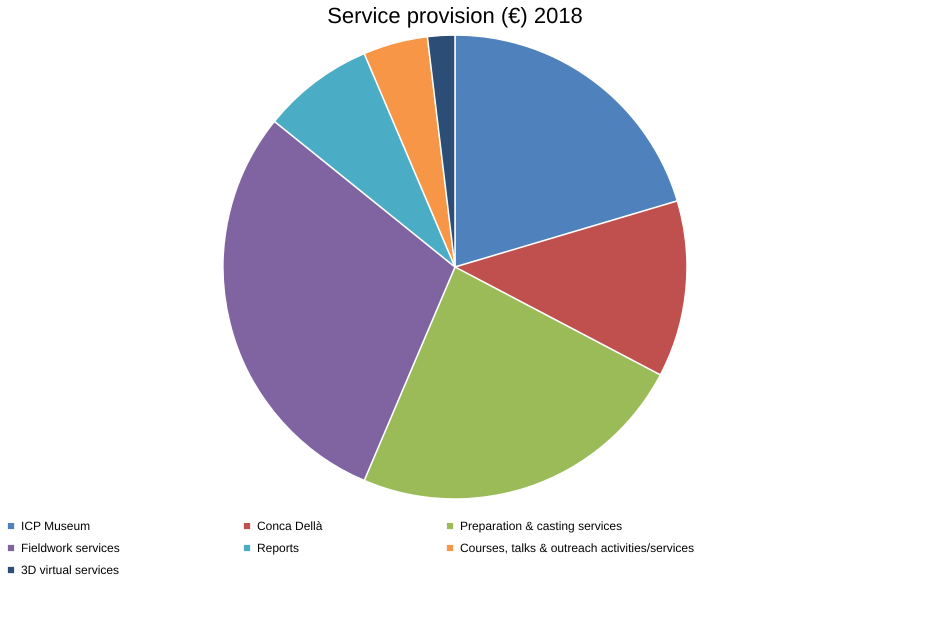 This screenshot has width=944, height=621. Describe the element at coordinates (455, 15) in the screenshot. I see `chart-title: Service provision (€) 2018` at that location.